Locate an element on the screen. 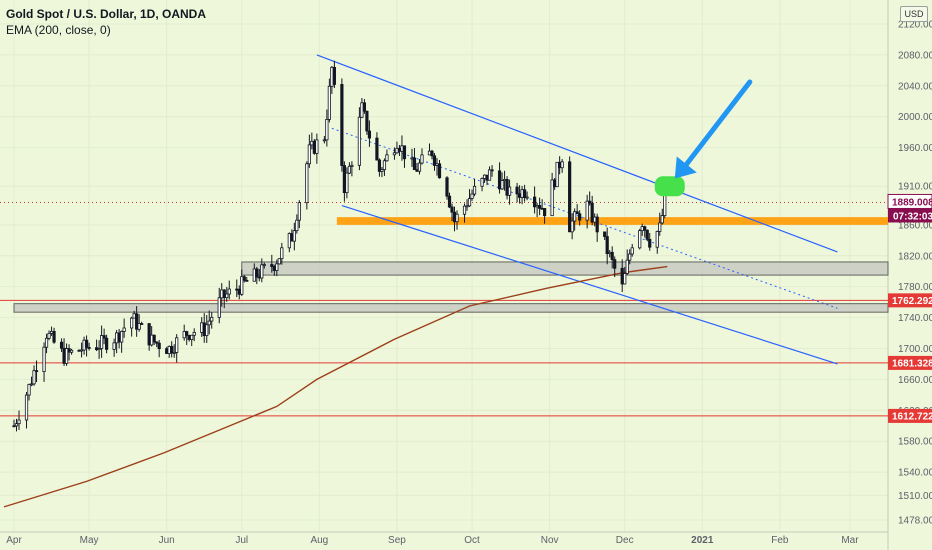  breakout-highlight is located at coordinates (669, 186).